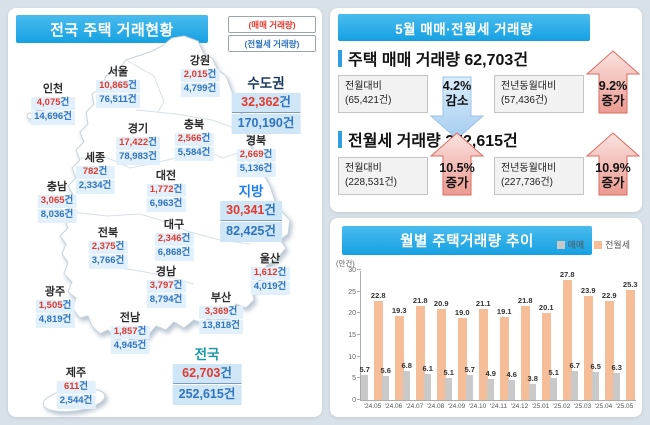 This screenshot has height=425, width=650. I want to click on region-sale-value: 3,797건, so click(166, 287).